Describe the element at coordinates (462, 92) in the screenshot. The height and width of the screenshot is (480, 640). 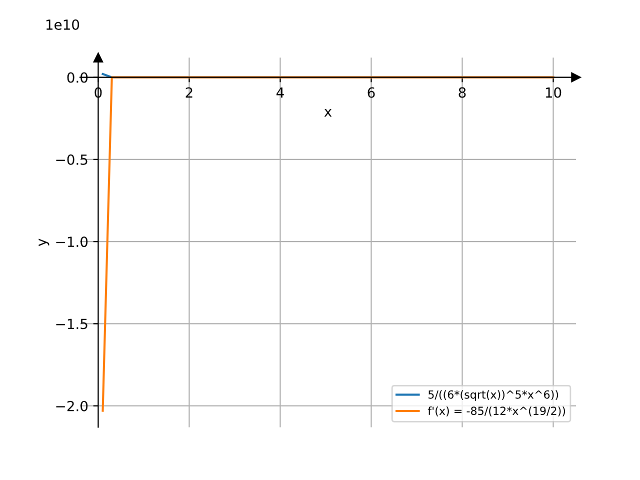
I see `x-tick-label: 8` at that location.